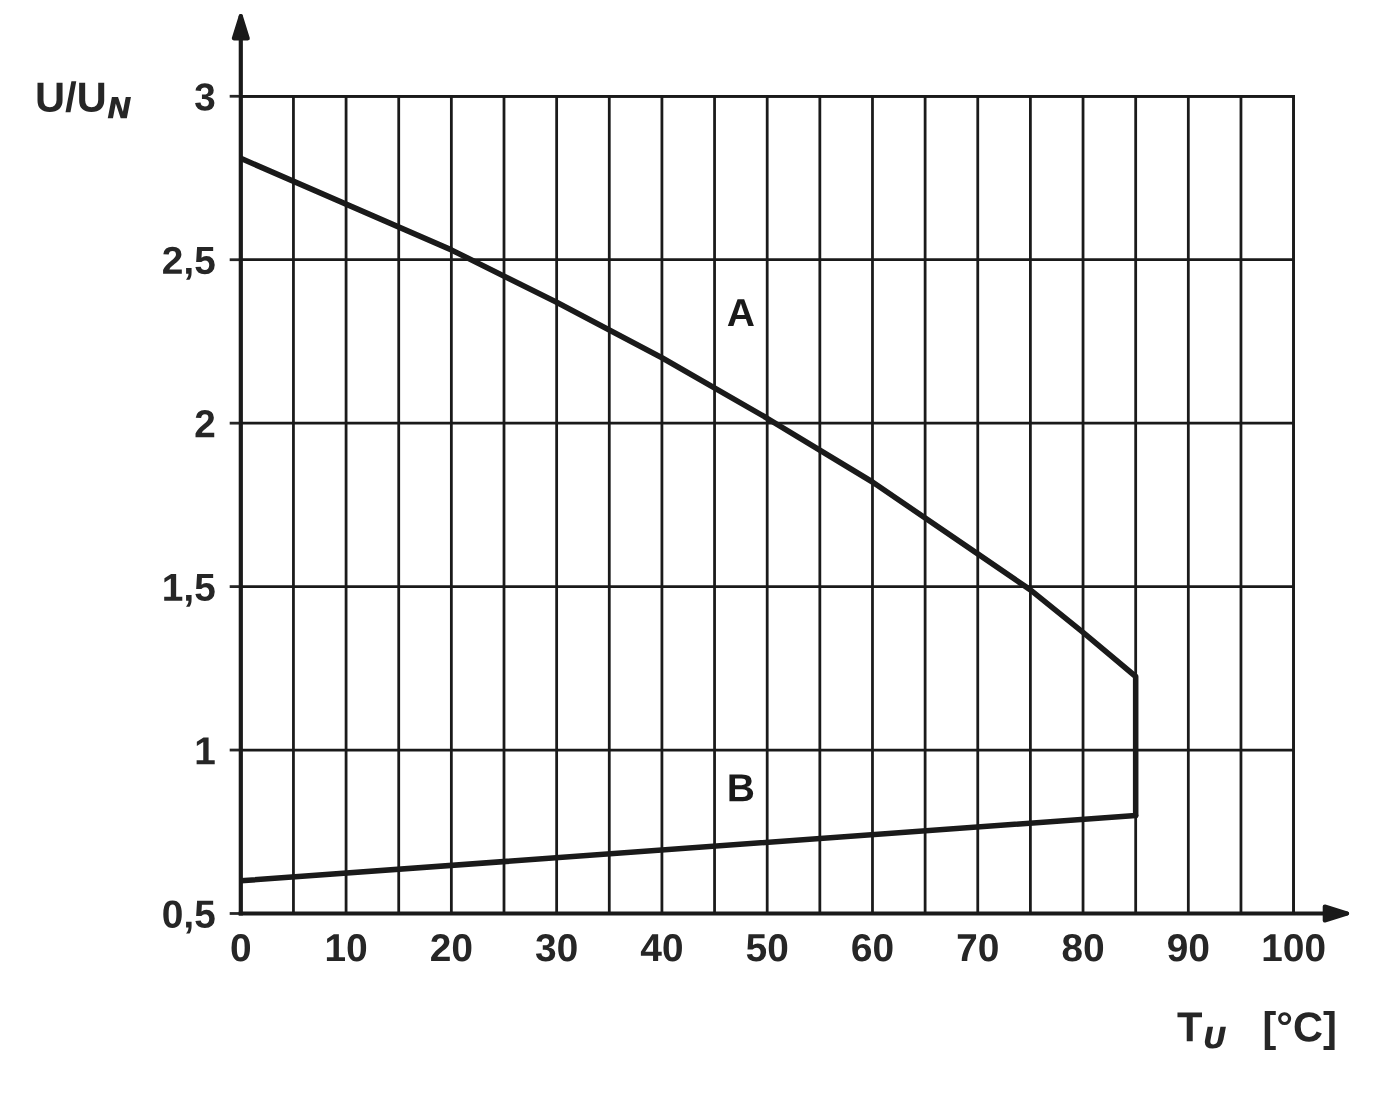  What do you see at coordinates (741, 788) in the screenshot?
I see `series-label: B` at bounding box center [741, 788].